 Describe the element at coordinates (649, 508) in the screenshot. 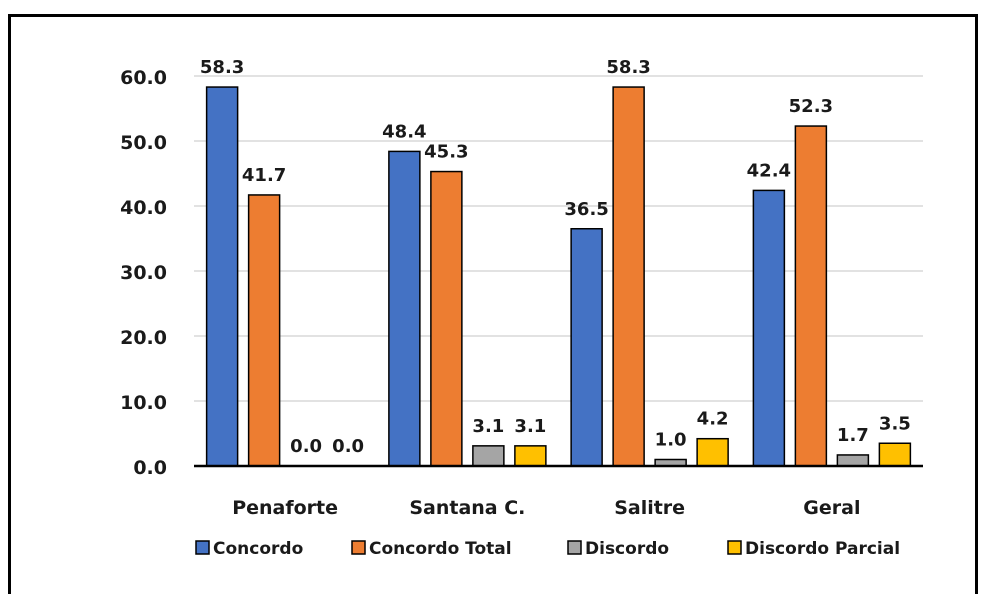

I see `x-tick-label: Salitre` at that location.